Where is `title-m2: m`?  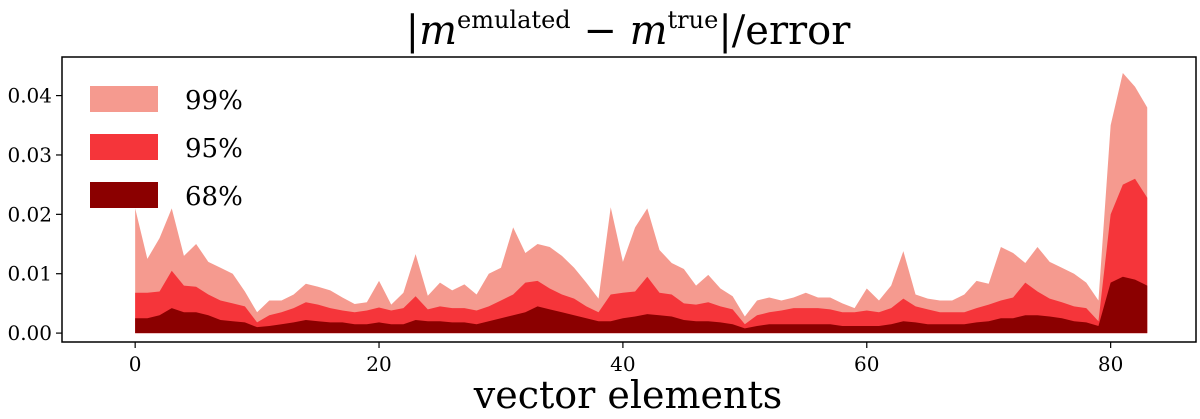
title-m2: m is located at coordinates (649, 31).